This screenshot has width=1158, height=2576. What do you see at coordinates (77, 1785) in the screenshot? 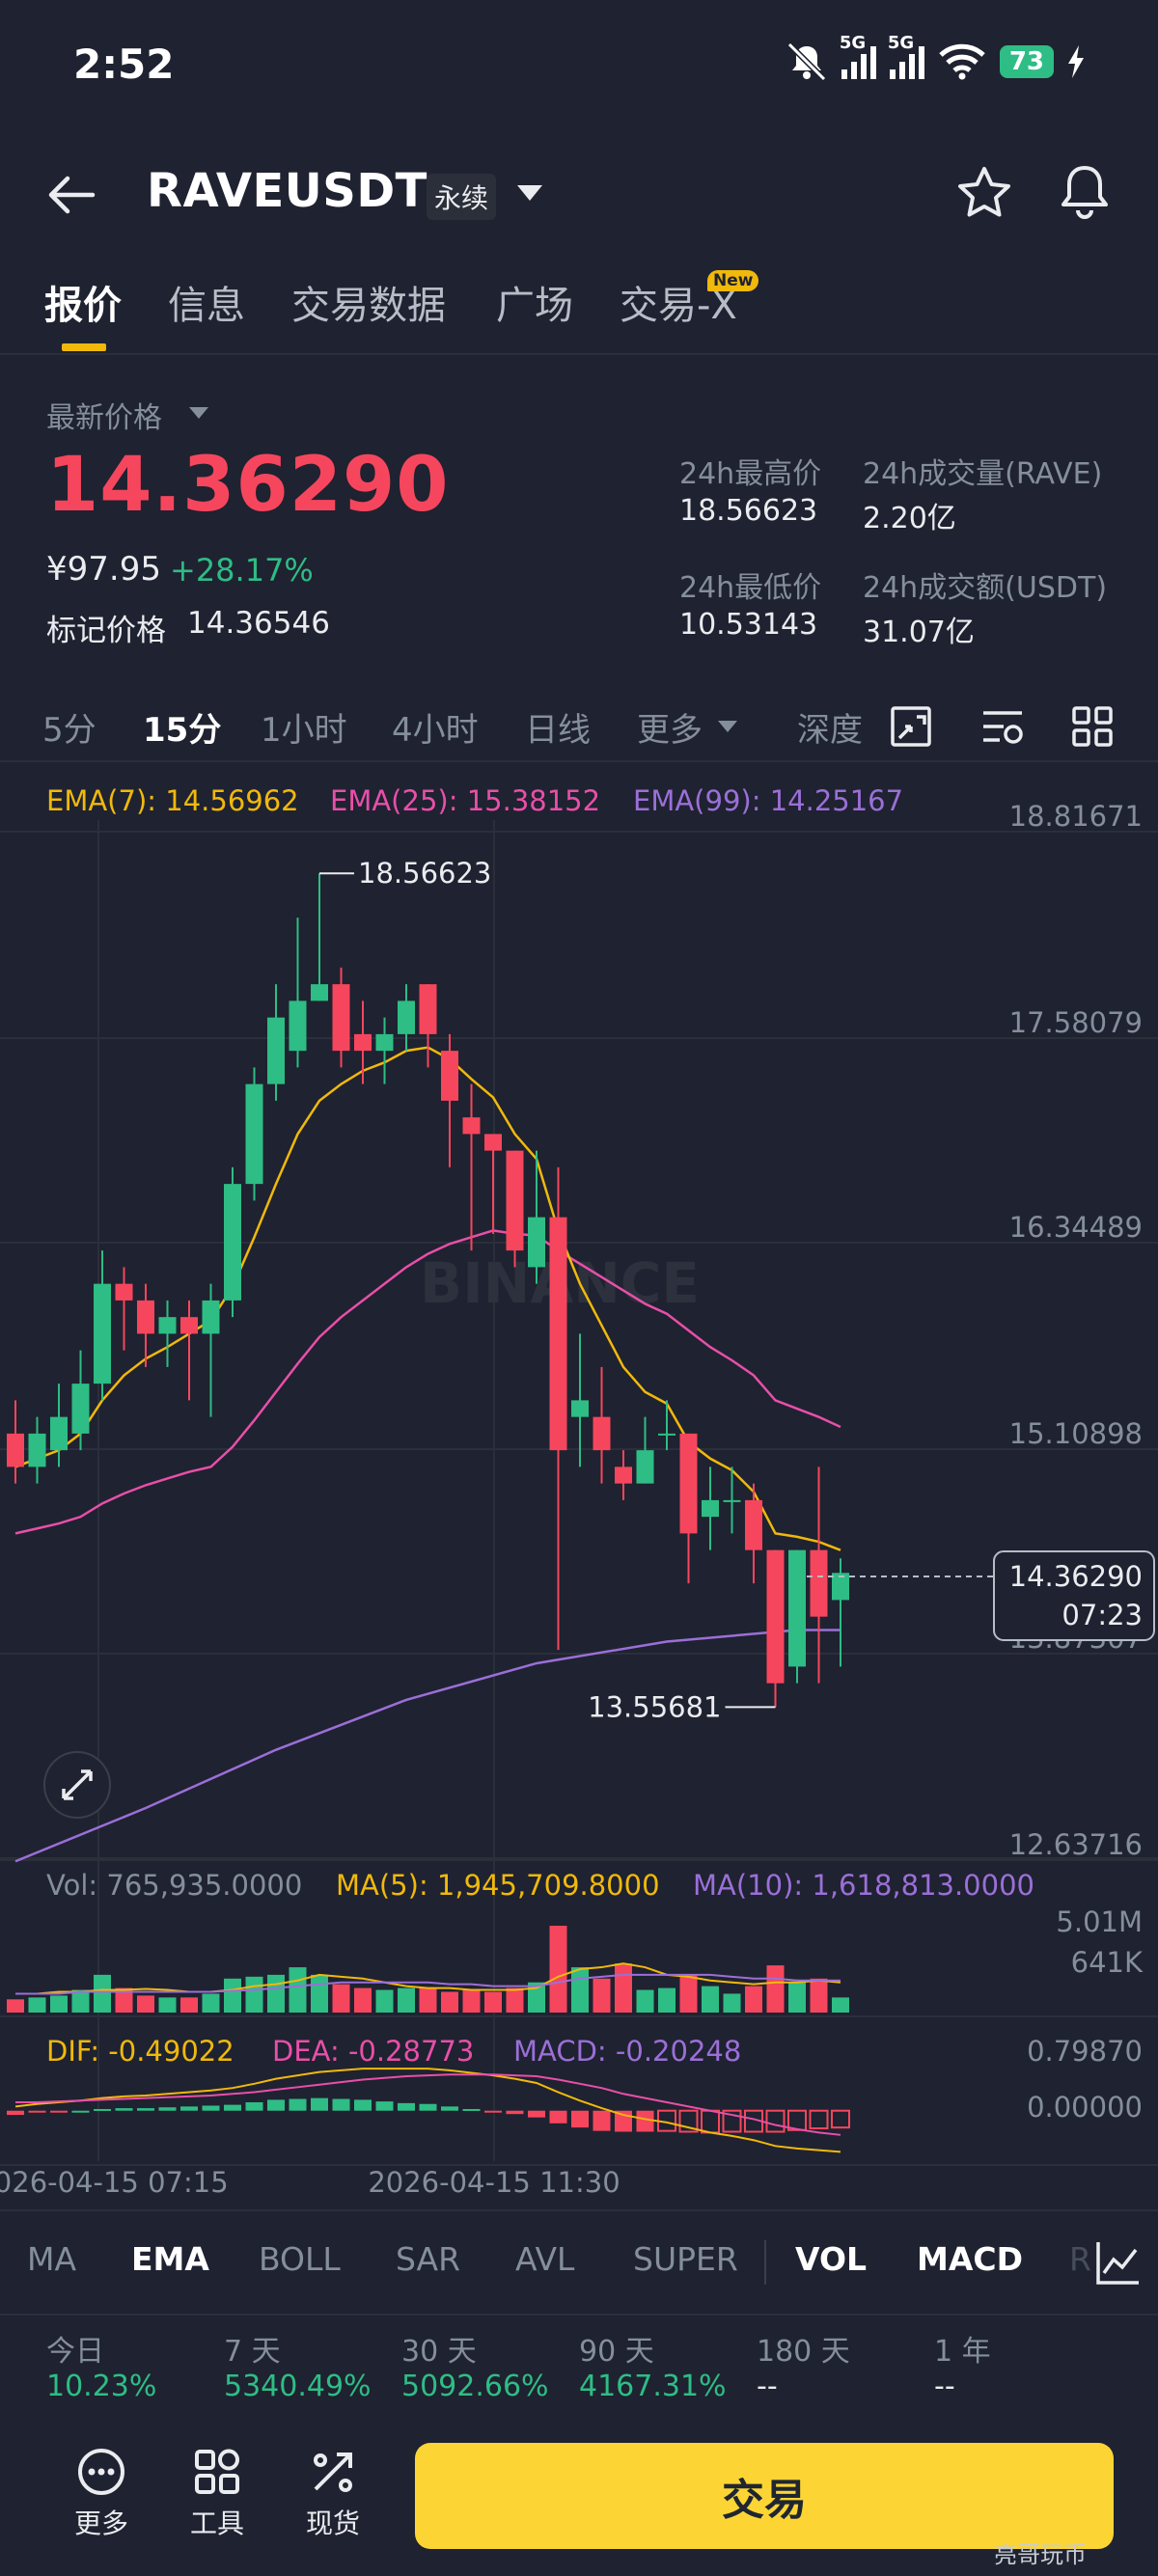
I see `fullscreen-icon` at bounding box center [77, 1785].